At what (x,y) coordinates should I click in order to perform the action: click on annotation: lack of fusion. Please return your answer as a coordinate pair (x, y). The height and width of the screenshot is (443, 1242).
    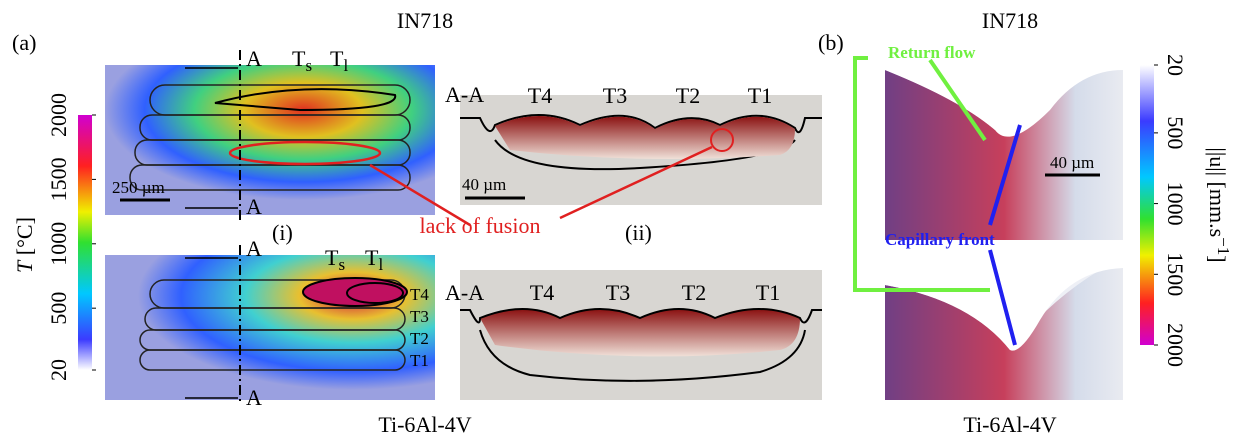
    Looking at the image, I should click on (480, 225).